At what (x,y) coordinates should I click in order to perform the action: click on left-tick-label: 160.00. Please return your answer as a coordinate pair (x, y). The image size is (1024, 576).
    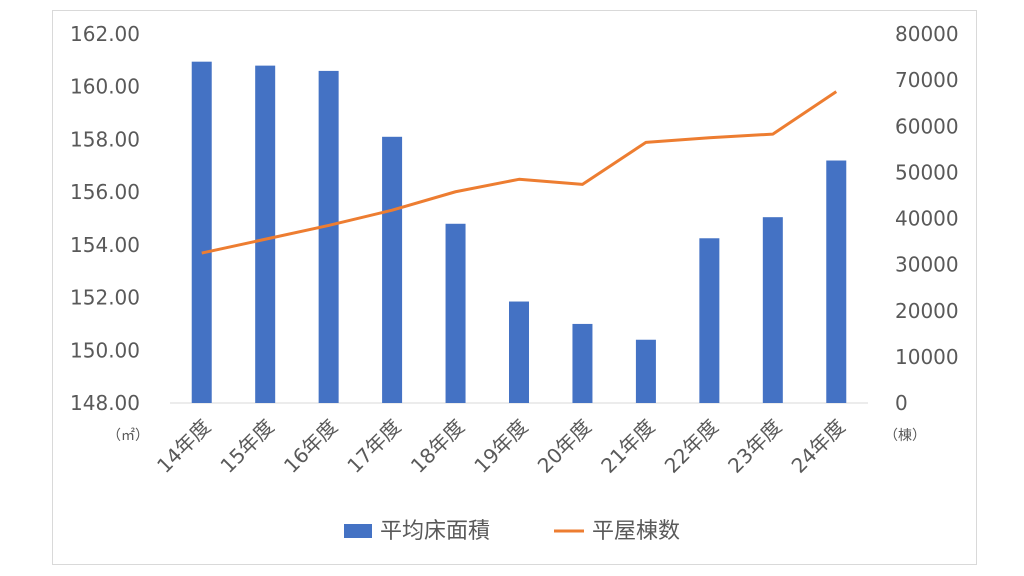
    Looking at the image, I should click on (105, 87).